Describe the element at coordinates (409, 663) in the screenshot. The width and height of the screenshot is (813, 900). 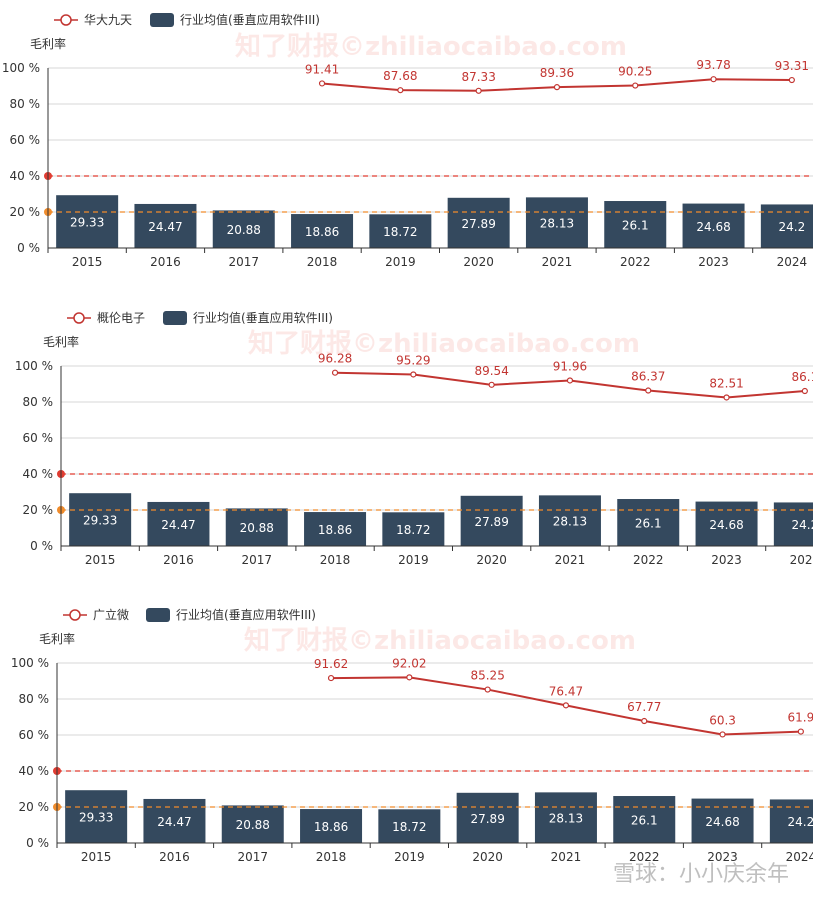
I see `line-value-label: 92.02` at that location.